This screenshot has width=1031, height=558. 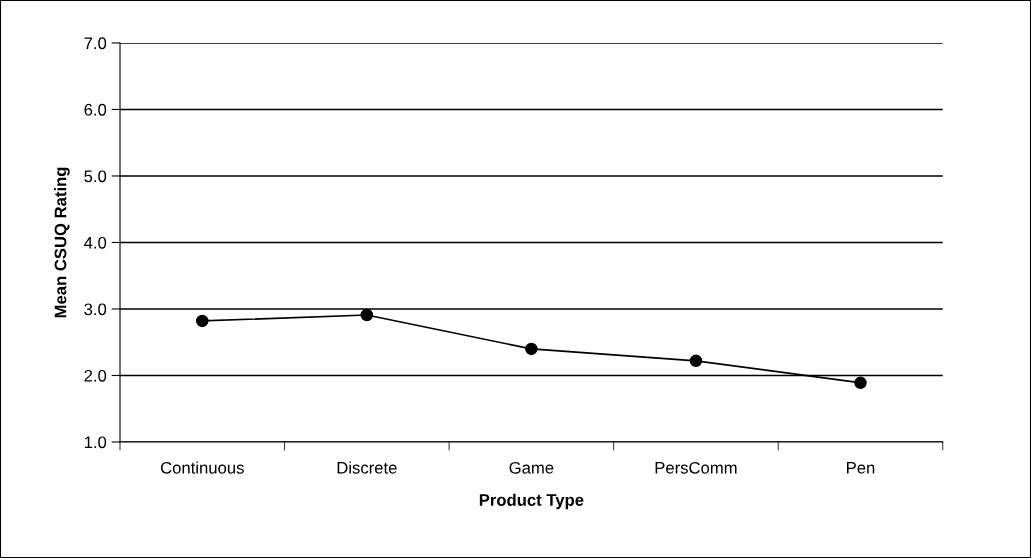 I want to click on x-tick-label: Pen, so click(x=861, y=468).